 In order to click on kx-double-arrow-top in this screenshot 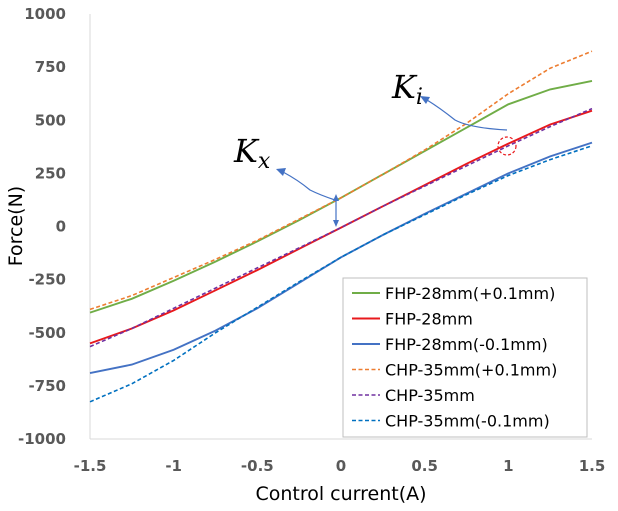, I will do `click(336, 197)`.